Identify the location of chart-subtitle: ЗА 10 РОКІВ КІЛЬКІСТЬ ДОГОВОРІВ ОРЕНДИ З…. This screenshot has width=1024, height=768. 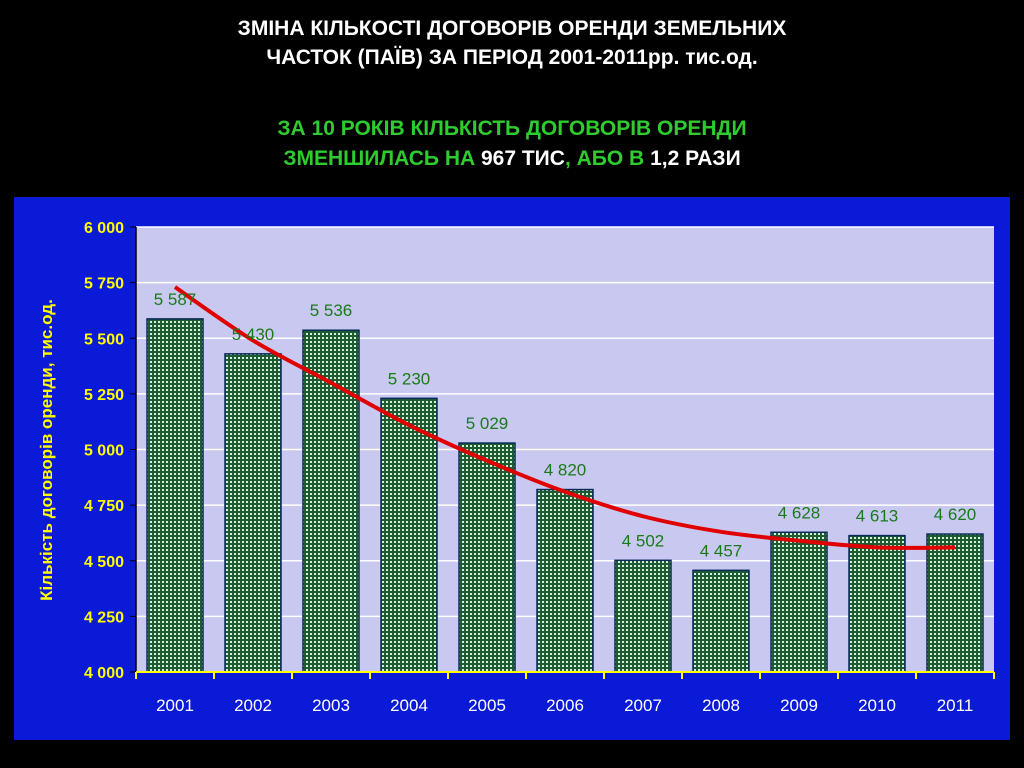
(512, 144).